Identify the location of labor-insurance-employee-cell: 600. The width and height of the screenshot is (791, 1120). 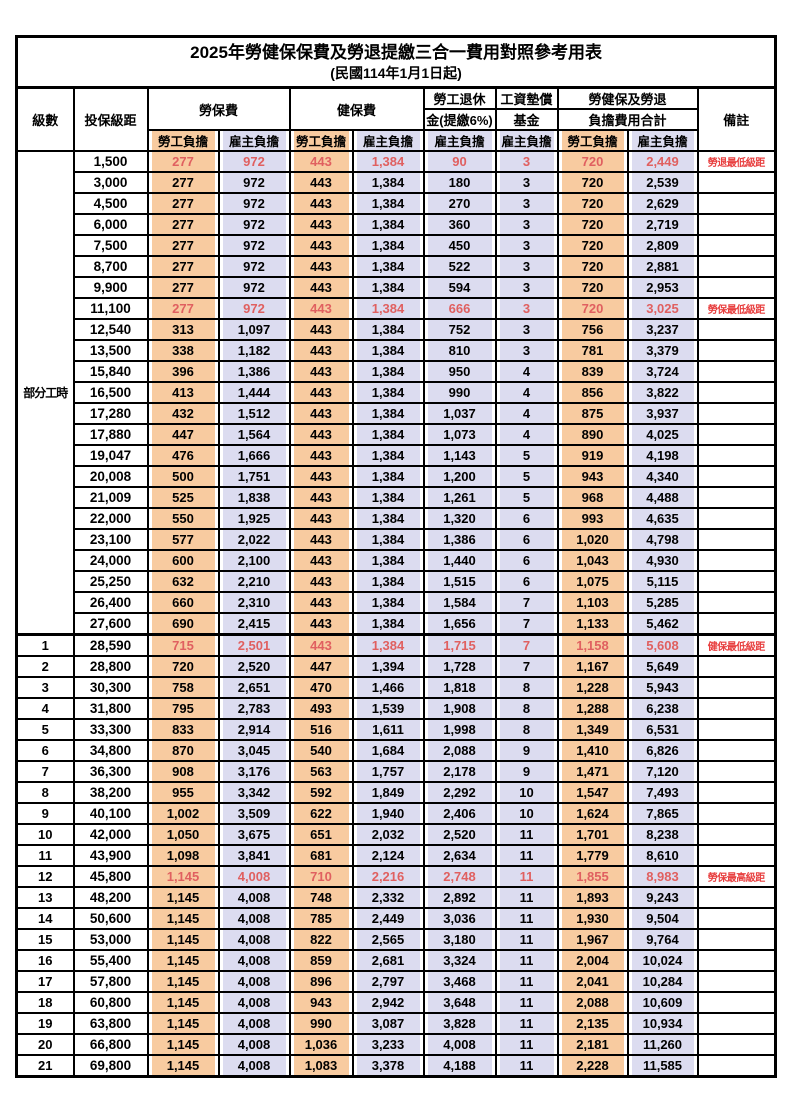
(183, 560).